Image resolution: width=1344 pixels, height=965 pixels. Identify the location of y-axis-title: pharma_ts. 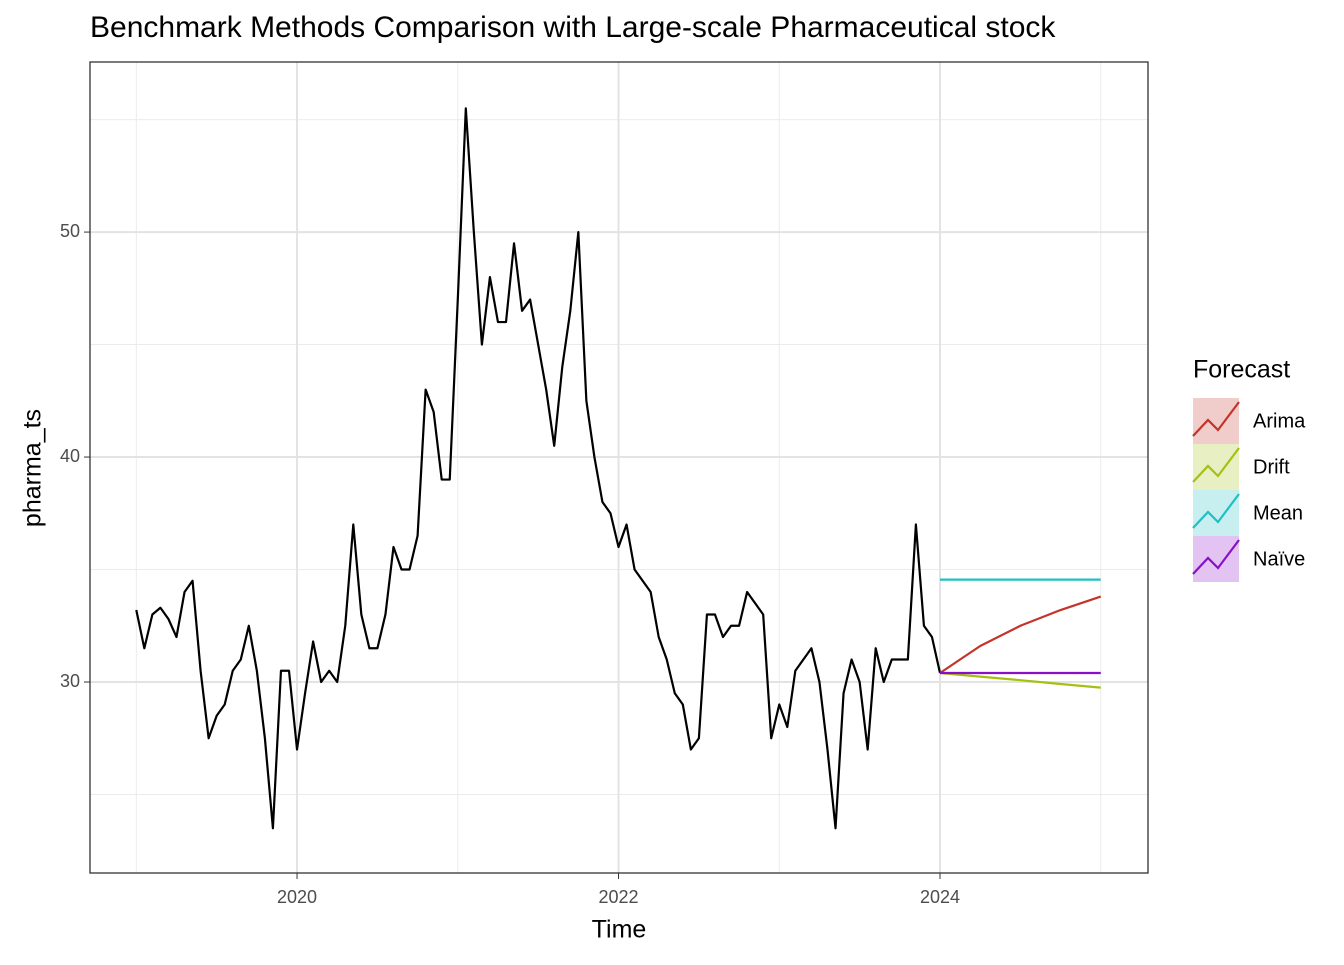
(33, 468).